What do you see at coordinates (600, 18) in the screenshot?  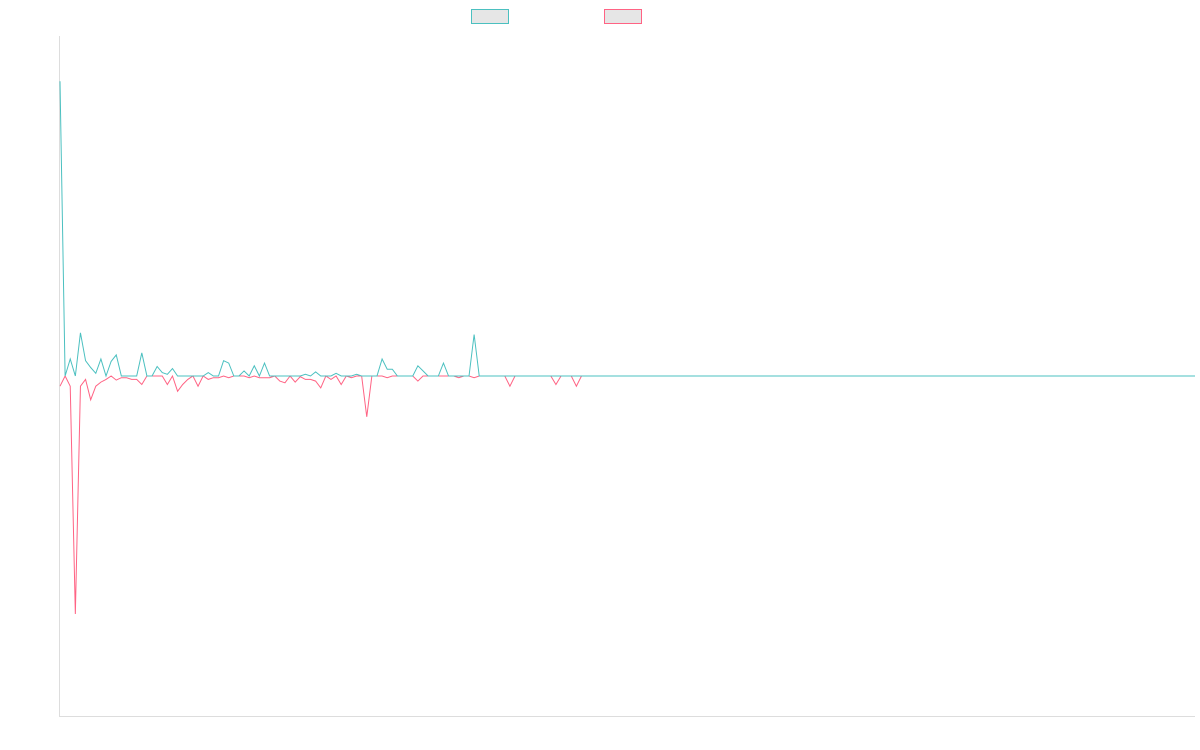 I see `legend` at bounding box center [600, 18].